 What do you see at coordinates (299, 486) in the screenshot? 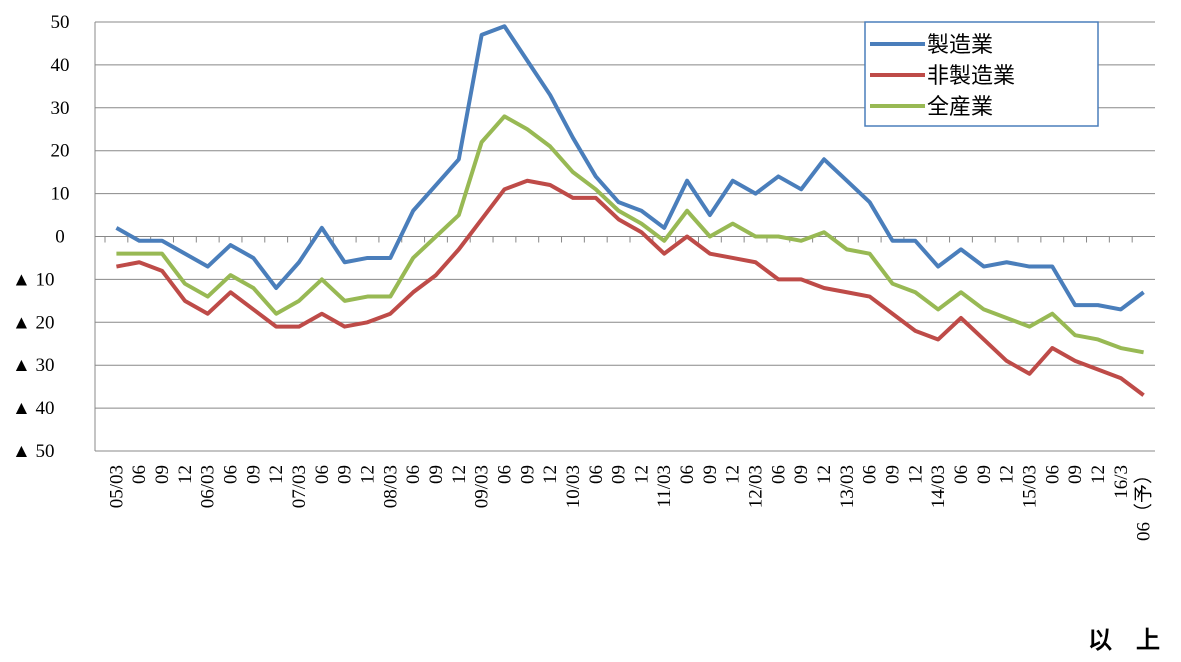
I see `x-tick-label: 07/03` at bounding box center [299, 486].